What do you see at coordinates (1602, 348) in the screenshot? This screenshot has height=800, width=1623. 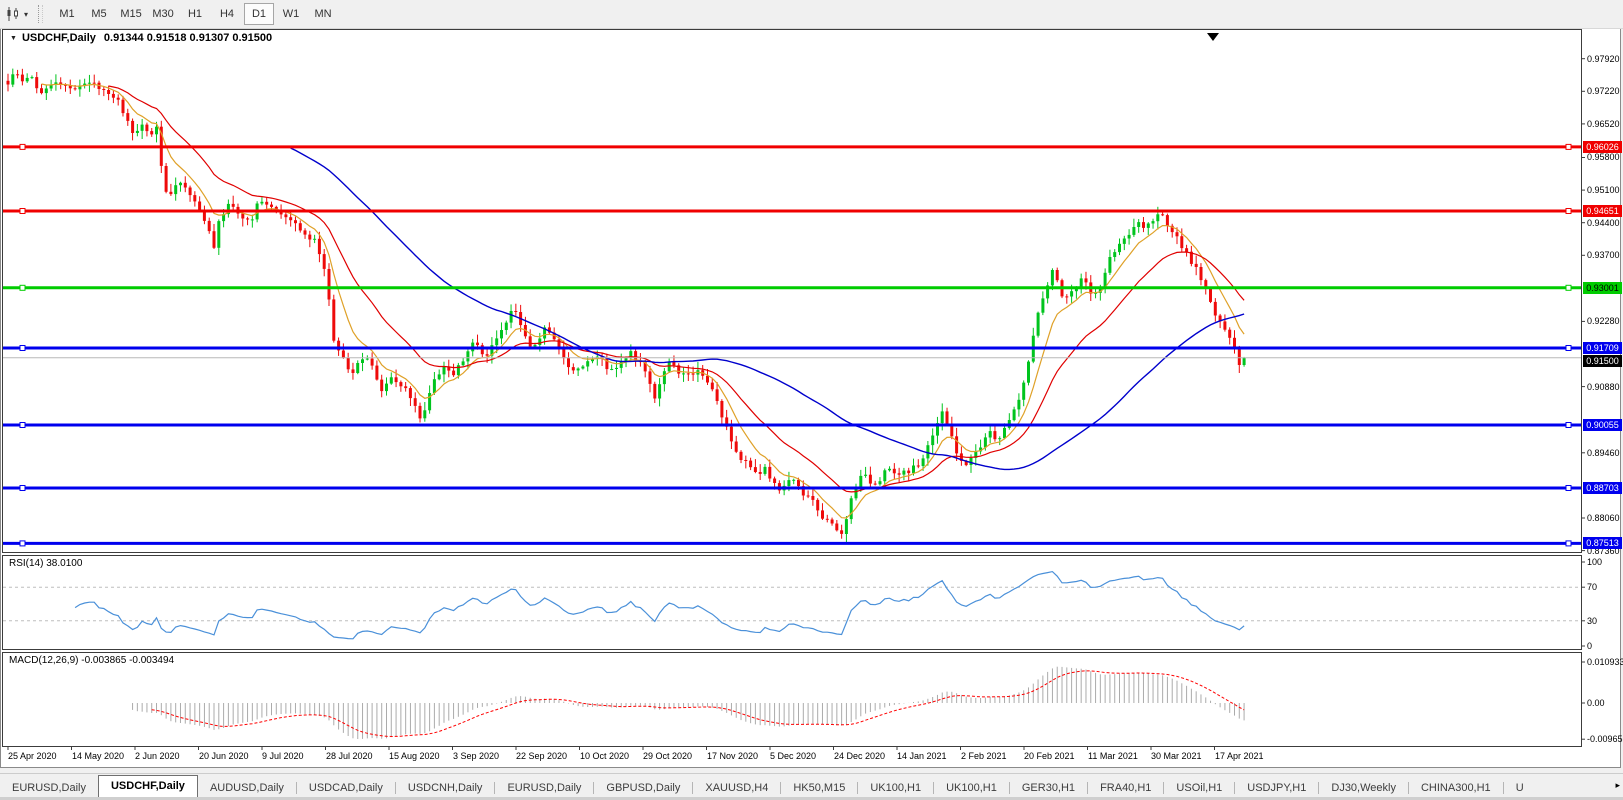 I see `price-level-badge: 0.91709` at bounding box center [1602, 348].